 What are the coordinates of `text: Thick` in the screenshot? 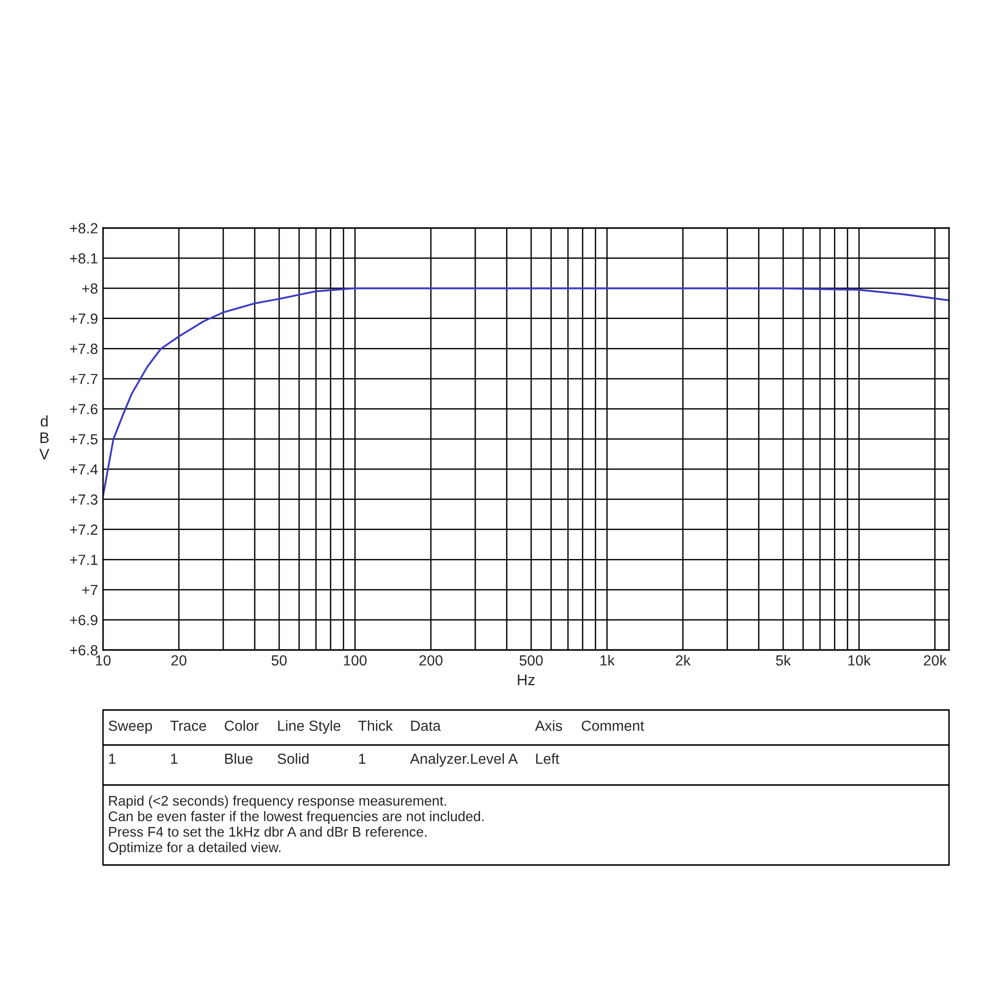 It's located at (375, 725).